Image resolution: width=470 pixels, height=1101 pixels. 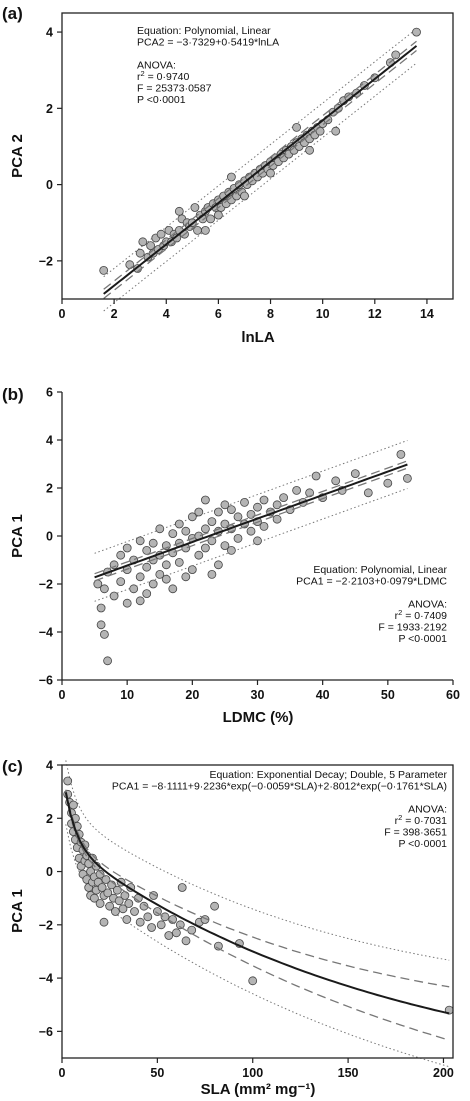 I want to click on y-tick-label: −6, so click(x=46, y=681).